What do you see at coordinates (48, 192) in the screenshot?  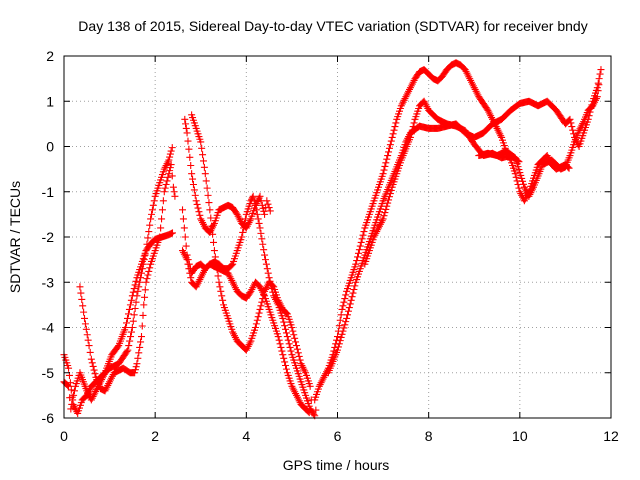 I see `y-tick-label: -1` at bounding box center [48, 192].